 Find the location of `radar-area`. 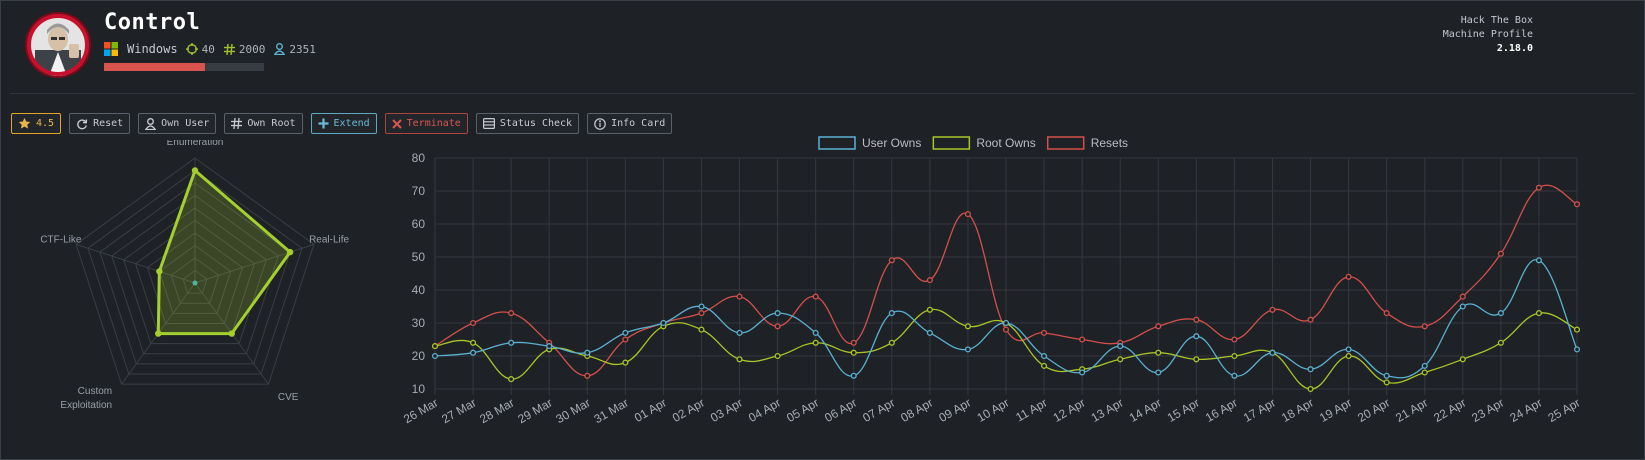

radar-area is located at coordinates (224, 252).